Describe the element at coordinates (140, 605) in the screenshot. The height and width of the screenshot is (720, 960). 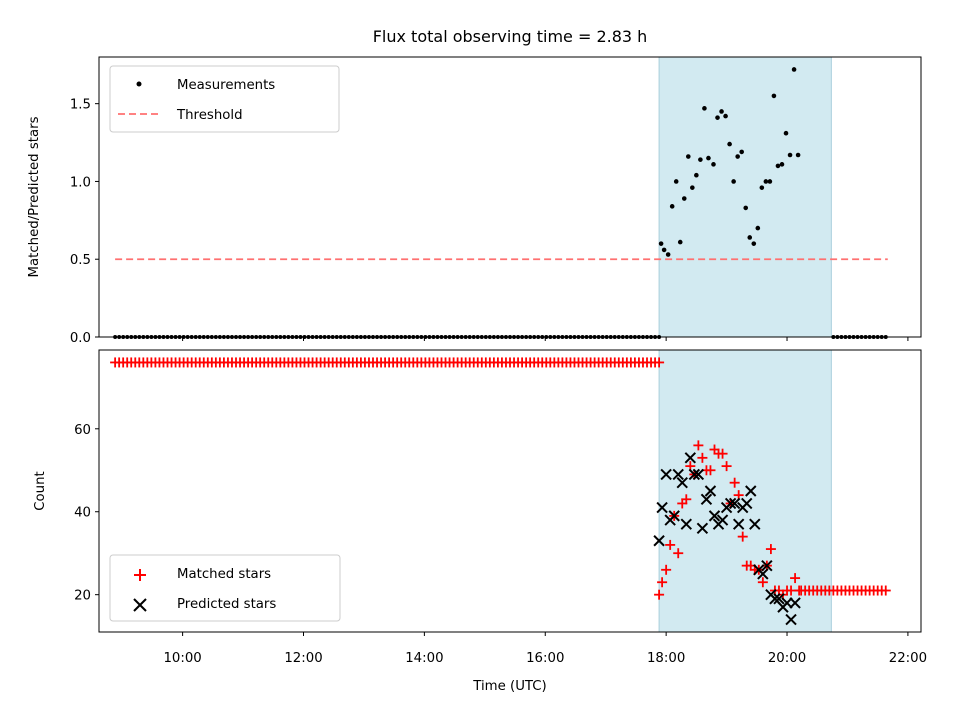
I see `legend-marker-predicted-stars` at that location.